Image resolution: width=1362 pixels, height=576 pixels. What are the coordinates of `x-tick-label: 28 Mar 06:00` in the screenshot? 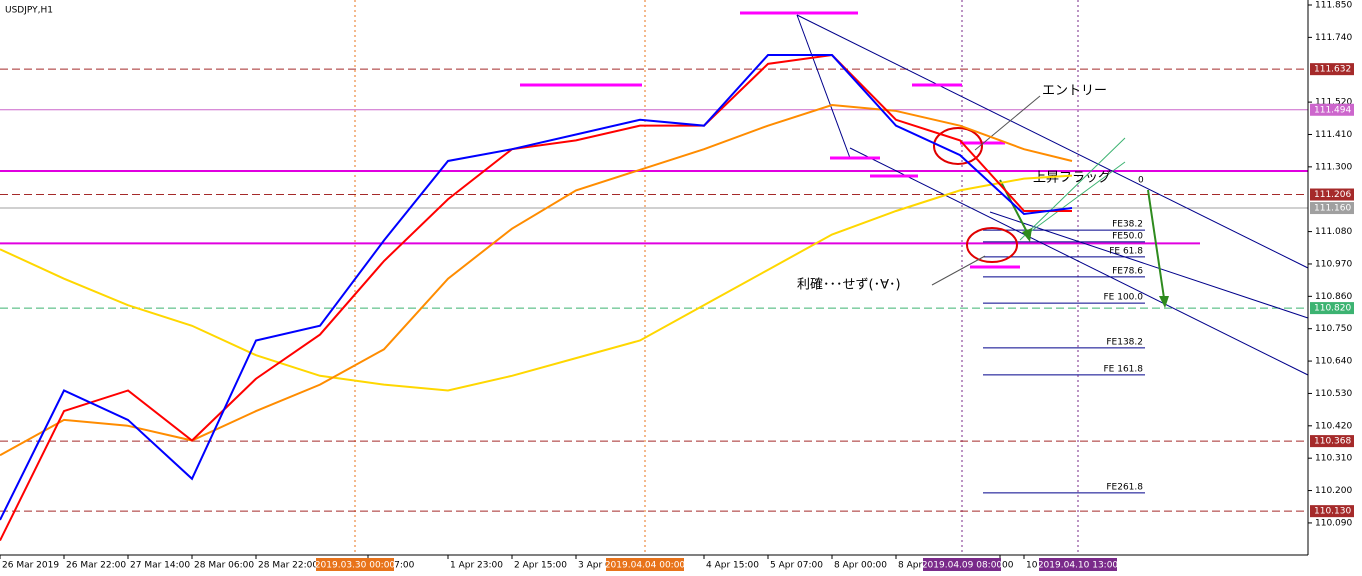 It's located at (224, 566).